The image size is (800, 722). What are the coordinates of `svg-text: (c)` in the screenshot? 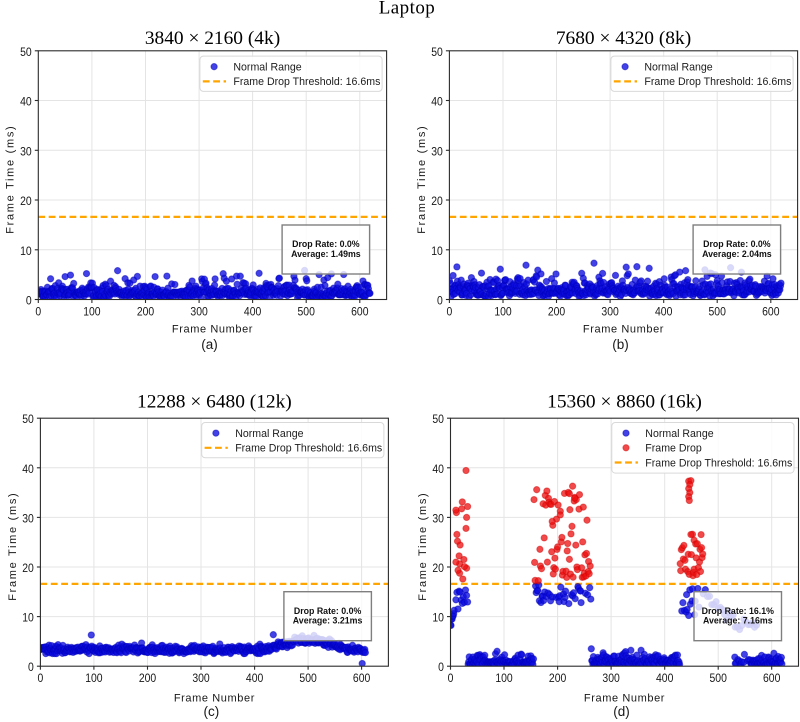 It's located at (212, 711).